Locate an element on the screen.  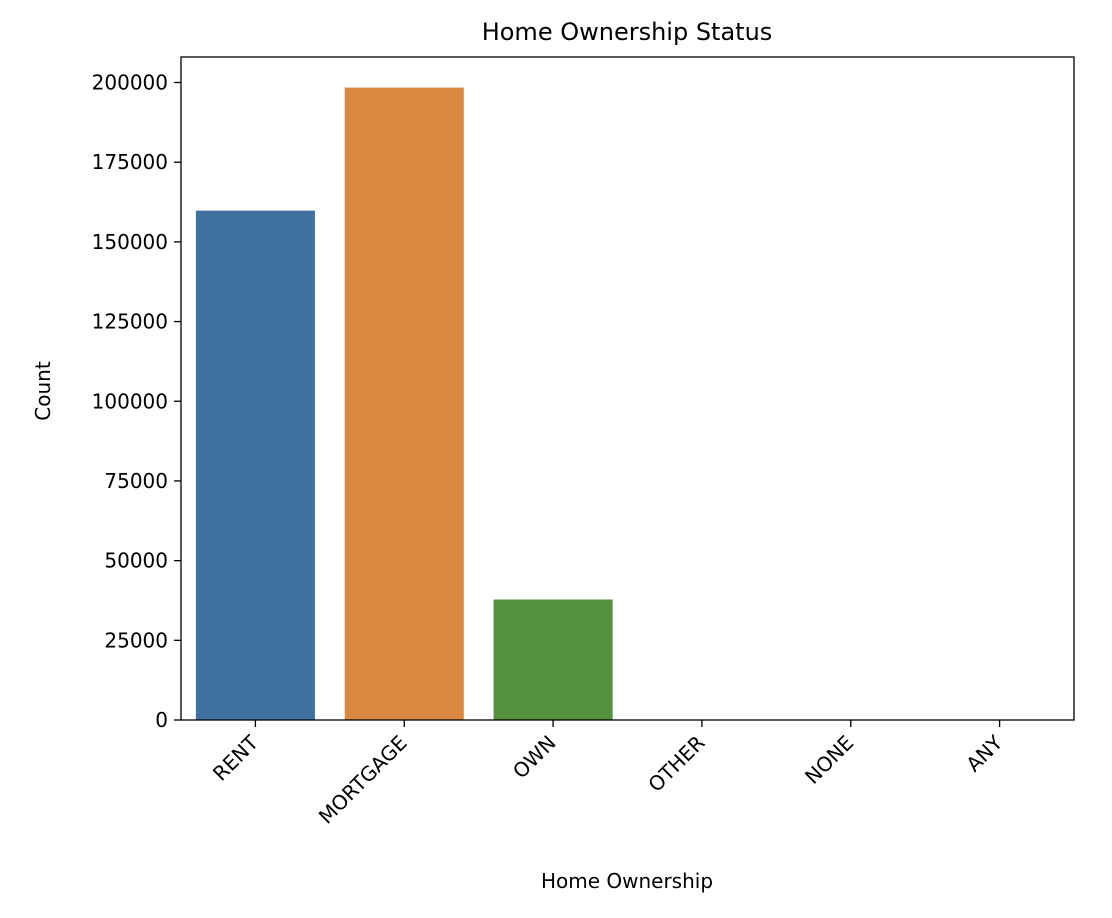
y-tick-label: 75000 is located at coordinates (136, 481).